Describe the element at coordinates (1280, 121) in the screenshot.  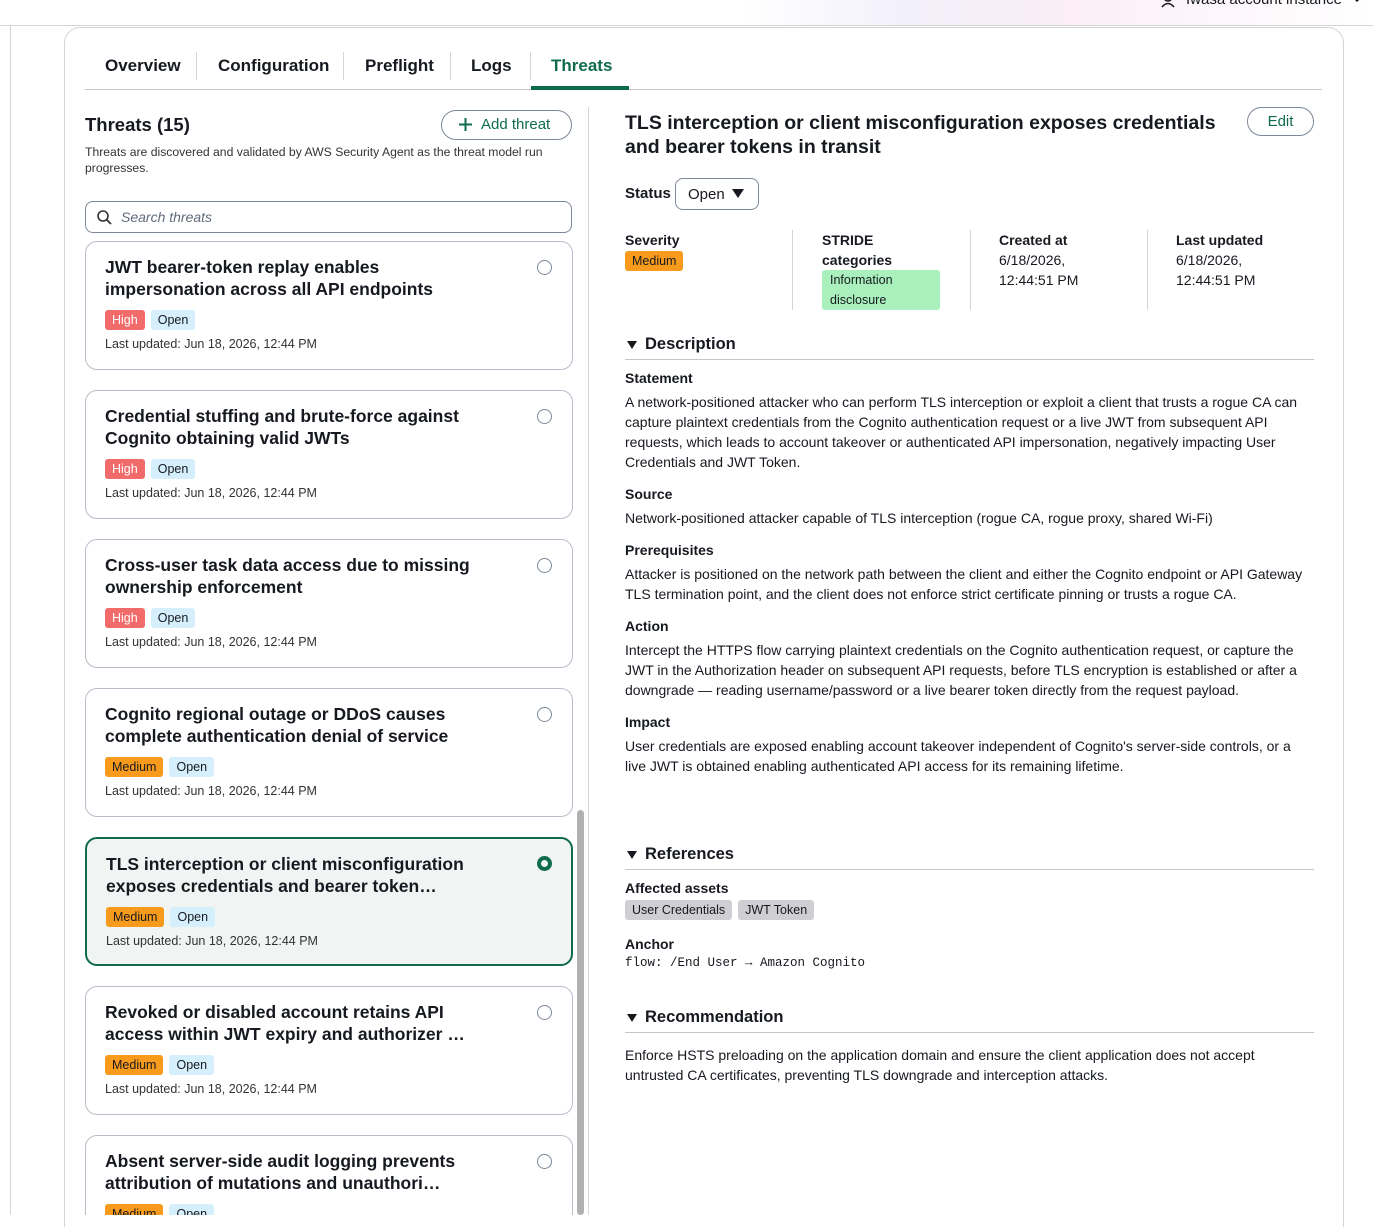
I see `edit-button: Edit` at that location.